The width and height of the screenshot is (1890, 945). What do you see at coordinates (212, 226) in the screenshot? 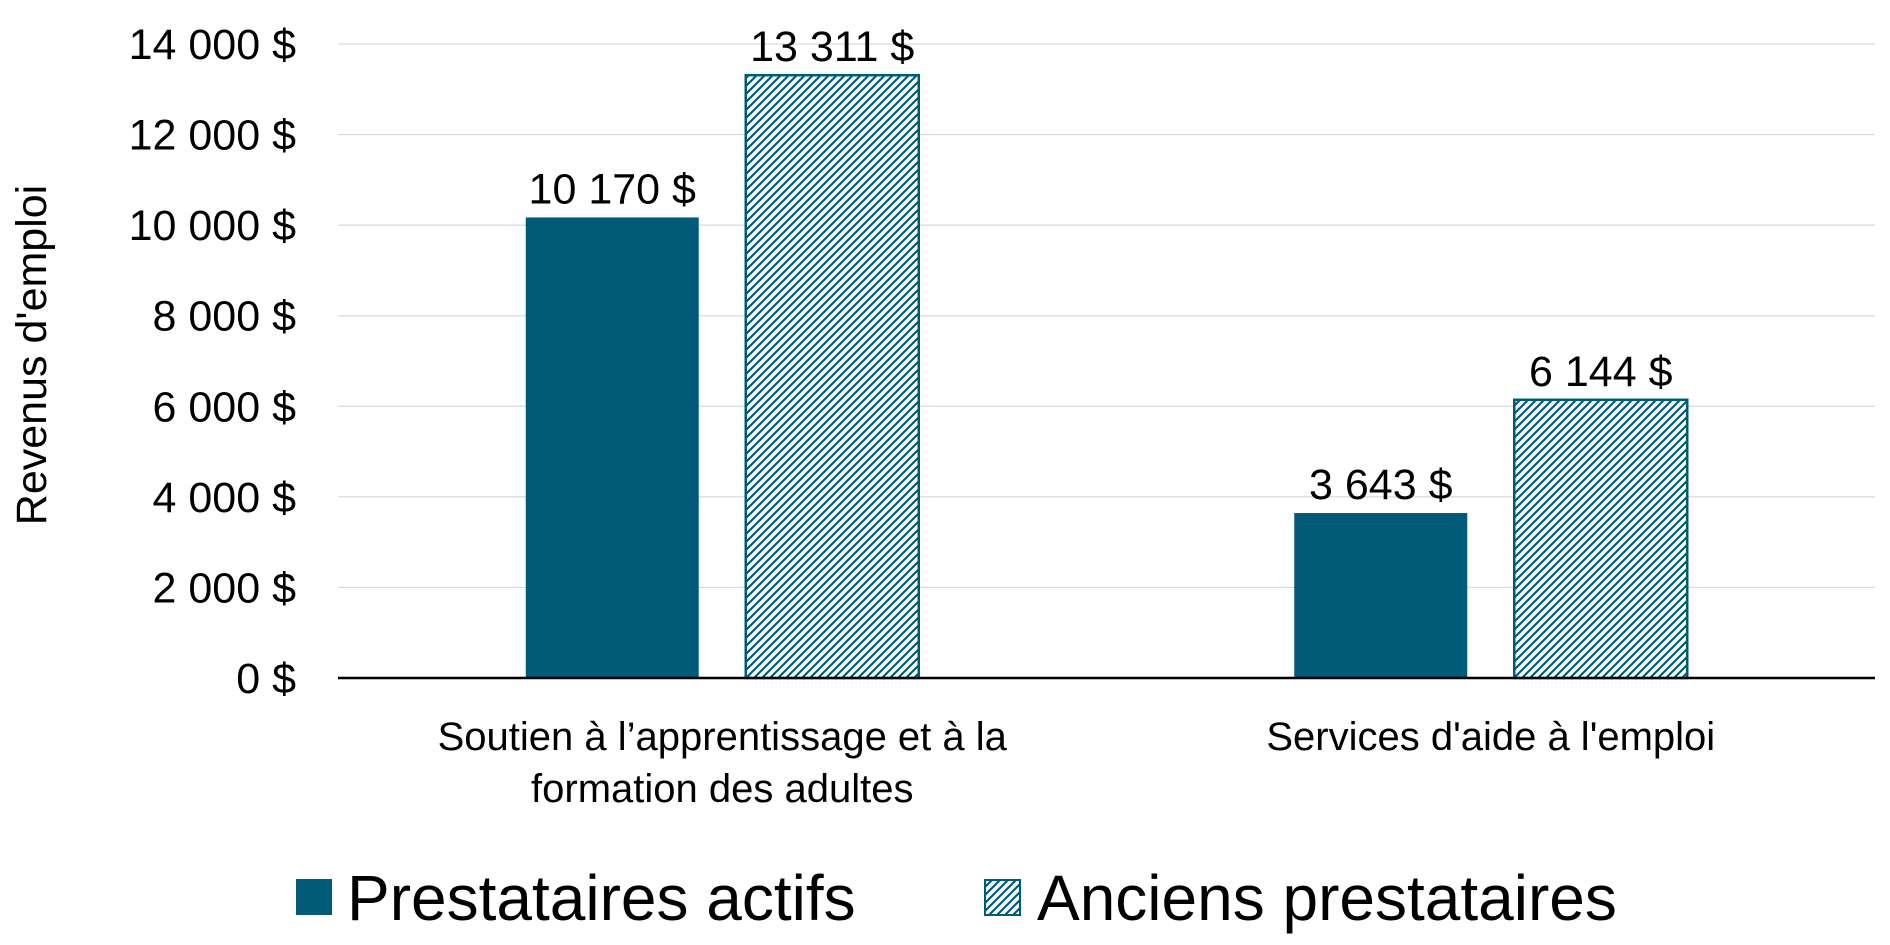
I see `y-tick-label: 10 000 $` at bounding box center [212, 226].